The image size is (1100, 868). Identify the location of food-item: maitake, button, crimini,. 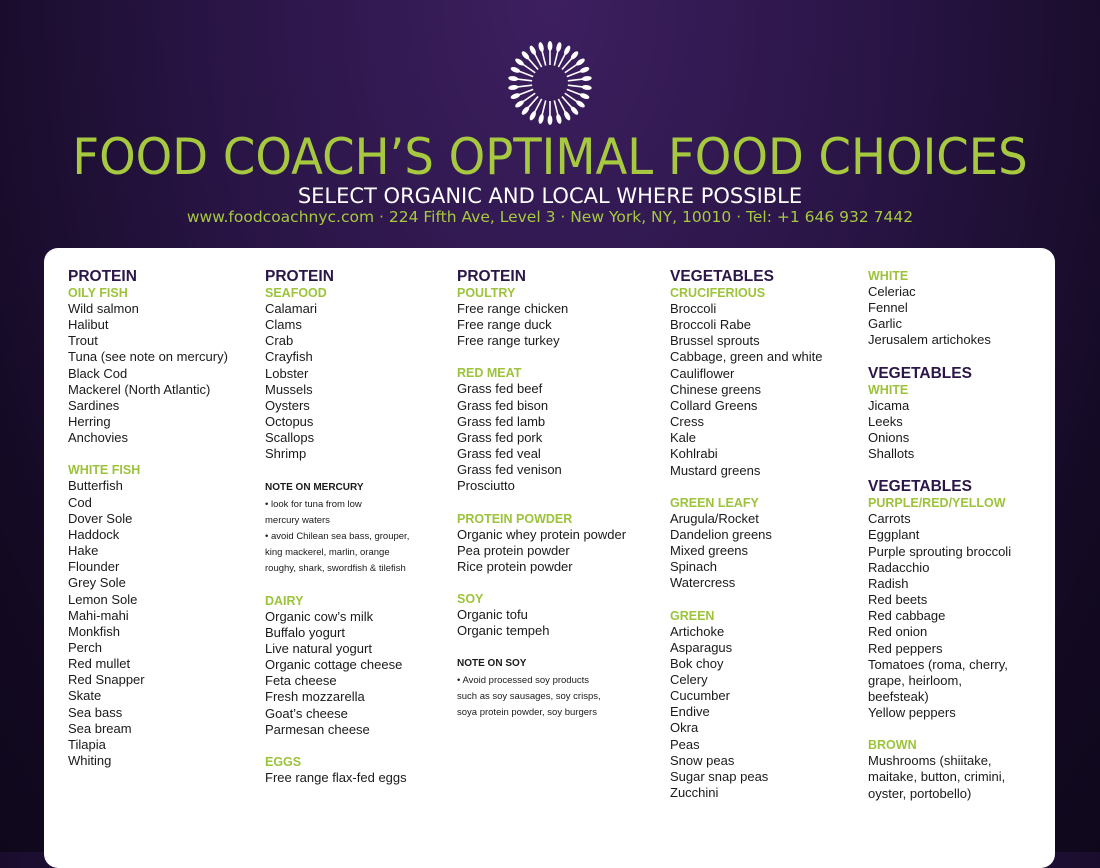
(937, 777).